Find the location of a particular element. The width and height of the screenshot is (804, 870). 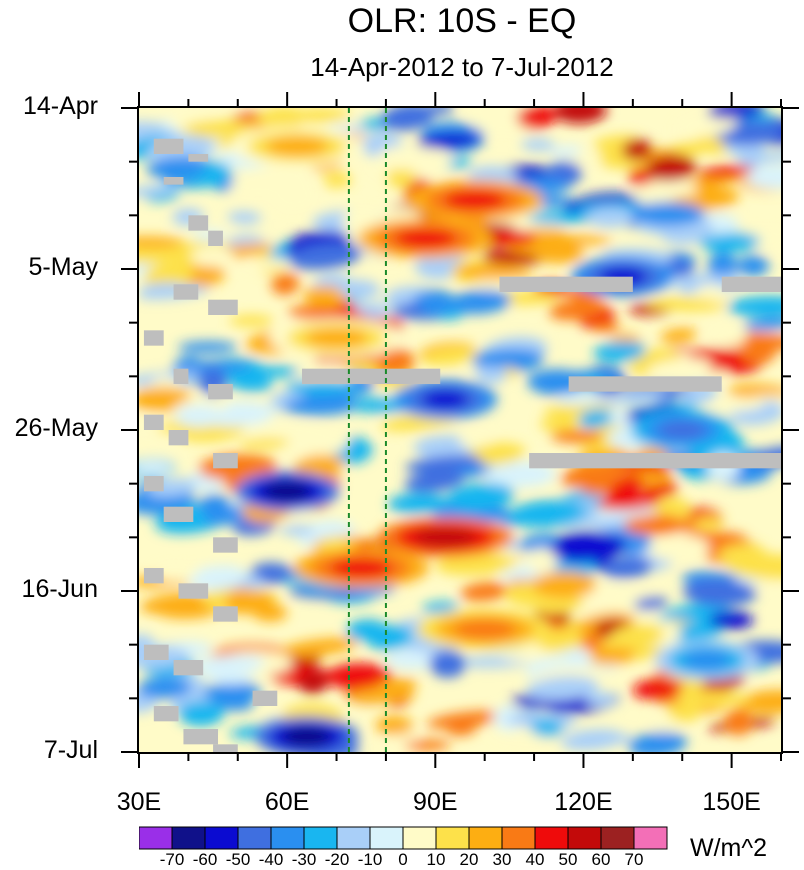

x-tick-label: 90E is located at coordinates (435, 802).